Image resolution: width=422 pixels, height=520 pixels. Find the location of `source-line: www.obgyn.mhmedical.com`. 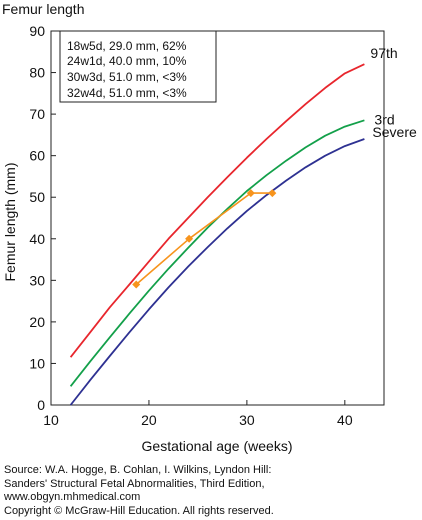

source-line: www.obgyn.mhmedical.com is located at coordinates (72, 497).